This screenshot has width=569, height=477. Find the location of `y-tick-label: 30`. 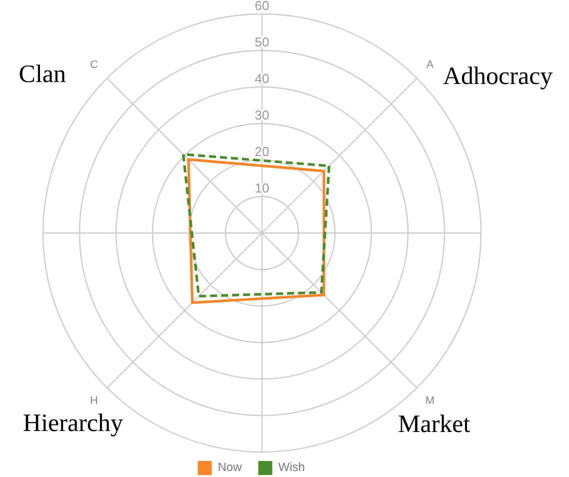

y-tick-label: 30 is located at coordinates (262, 115).